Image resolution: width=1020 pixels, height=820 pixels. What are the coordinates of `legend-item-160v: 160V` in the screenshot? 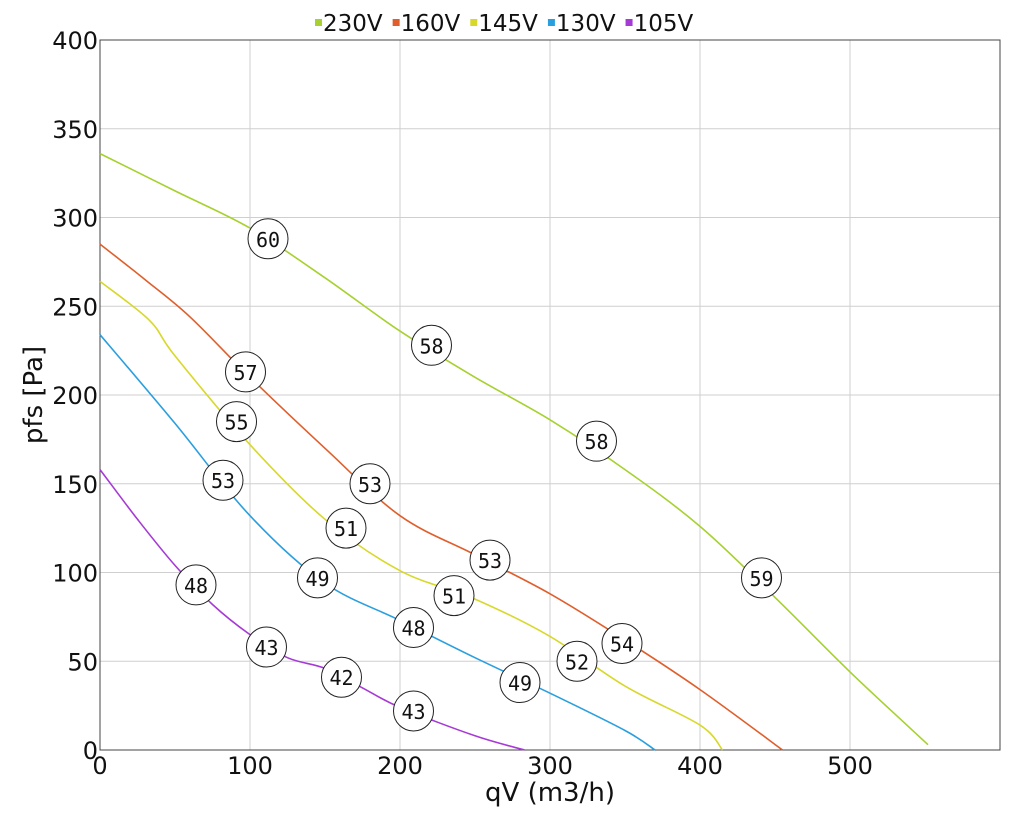 It's located at (426, 24).